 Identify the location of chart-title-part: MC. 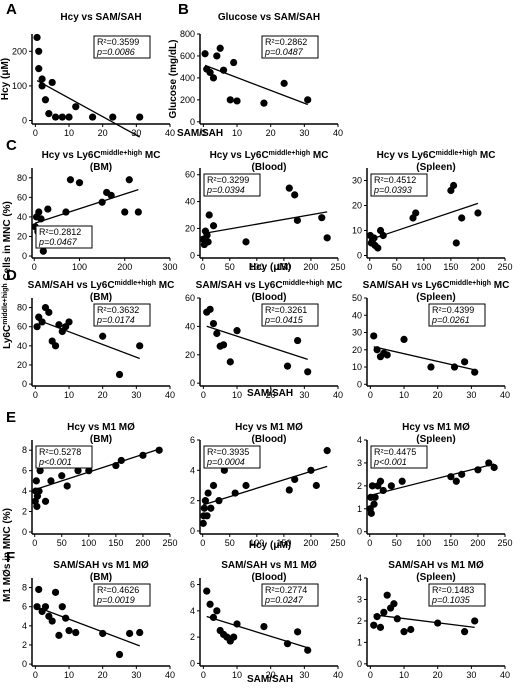
(319, 155).